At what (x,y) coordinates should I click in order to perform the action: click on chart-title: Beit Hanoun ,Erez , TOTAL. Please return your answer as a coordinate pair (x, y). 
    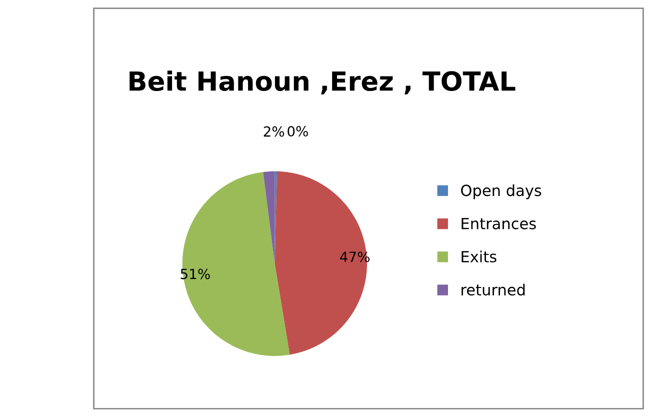
    Looking at the image, I should click on (323, 82).